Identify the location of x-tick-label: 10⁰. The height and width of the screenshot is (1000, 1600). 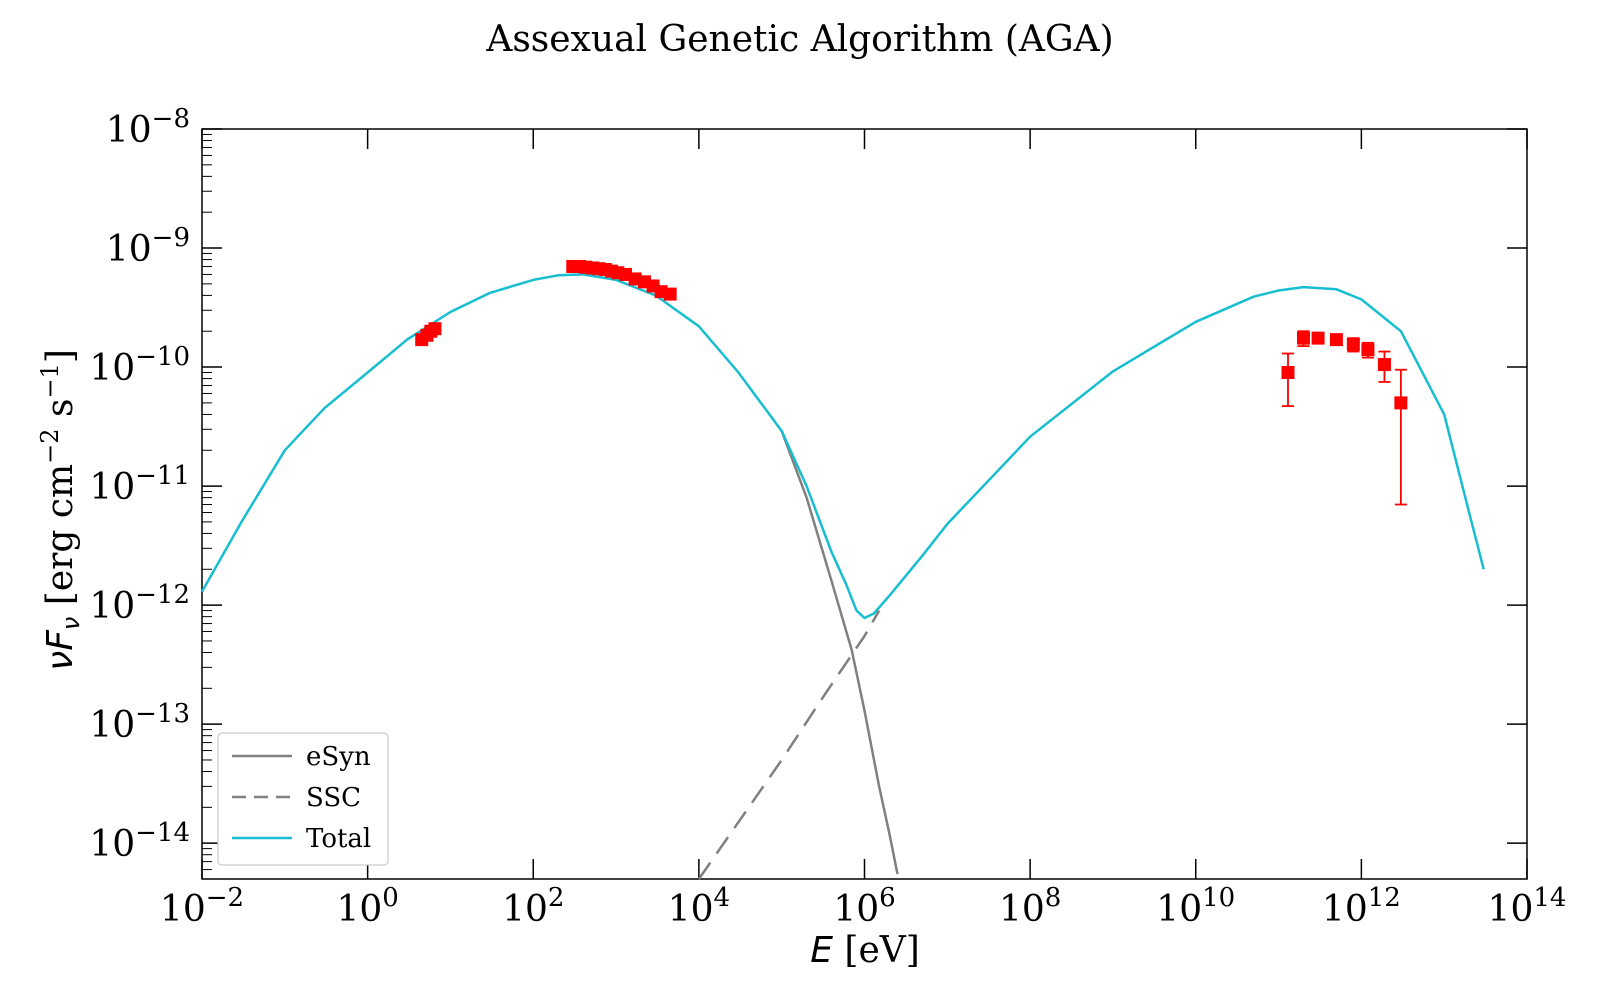
(367, 906).